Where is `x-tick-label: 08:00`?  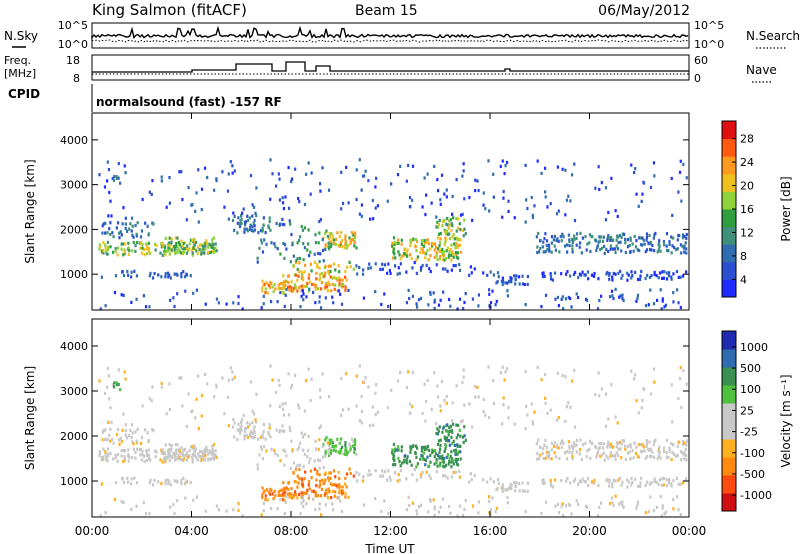
x-tick-label: 08:00 is located at coordinates (291, 531).